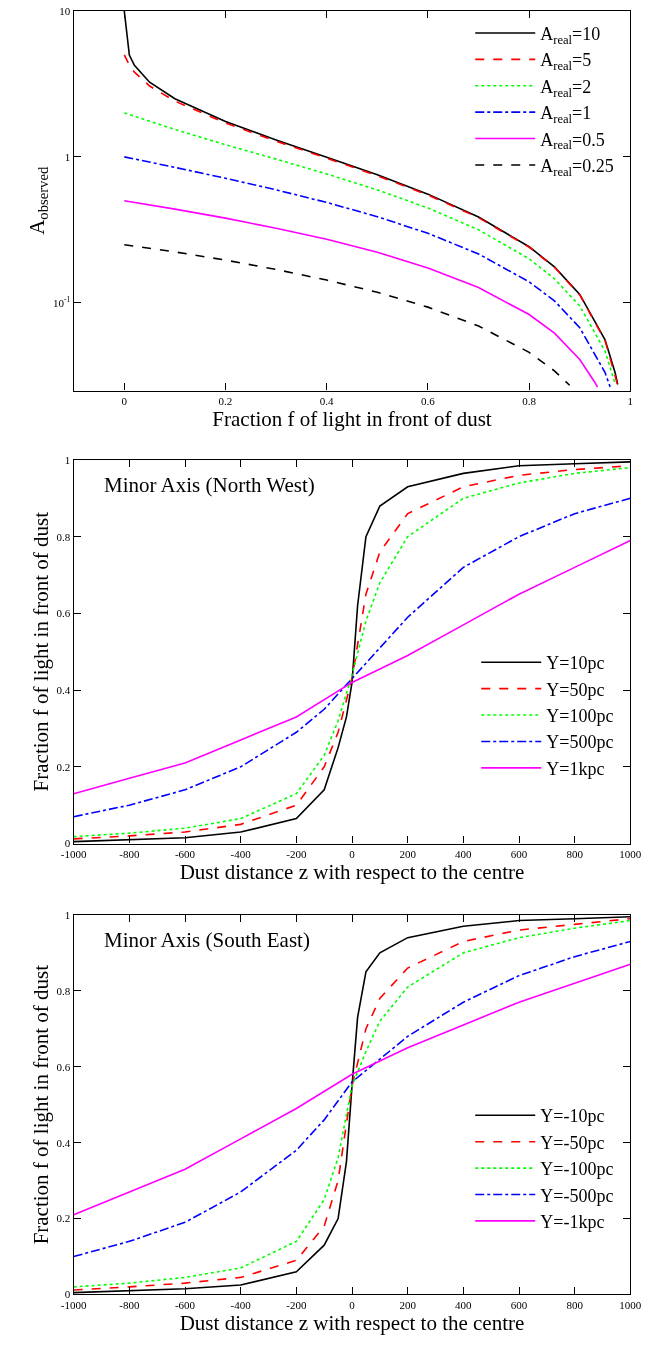  I want to click on legend-label: Y=500pc, so click(580, 742).